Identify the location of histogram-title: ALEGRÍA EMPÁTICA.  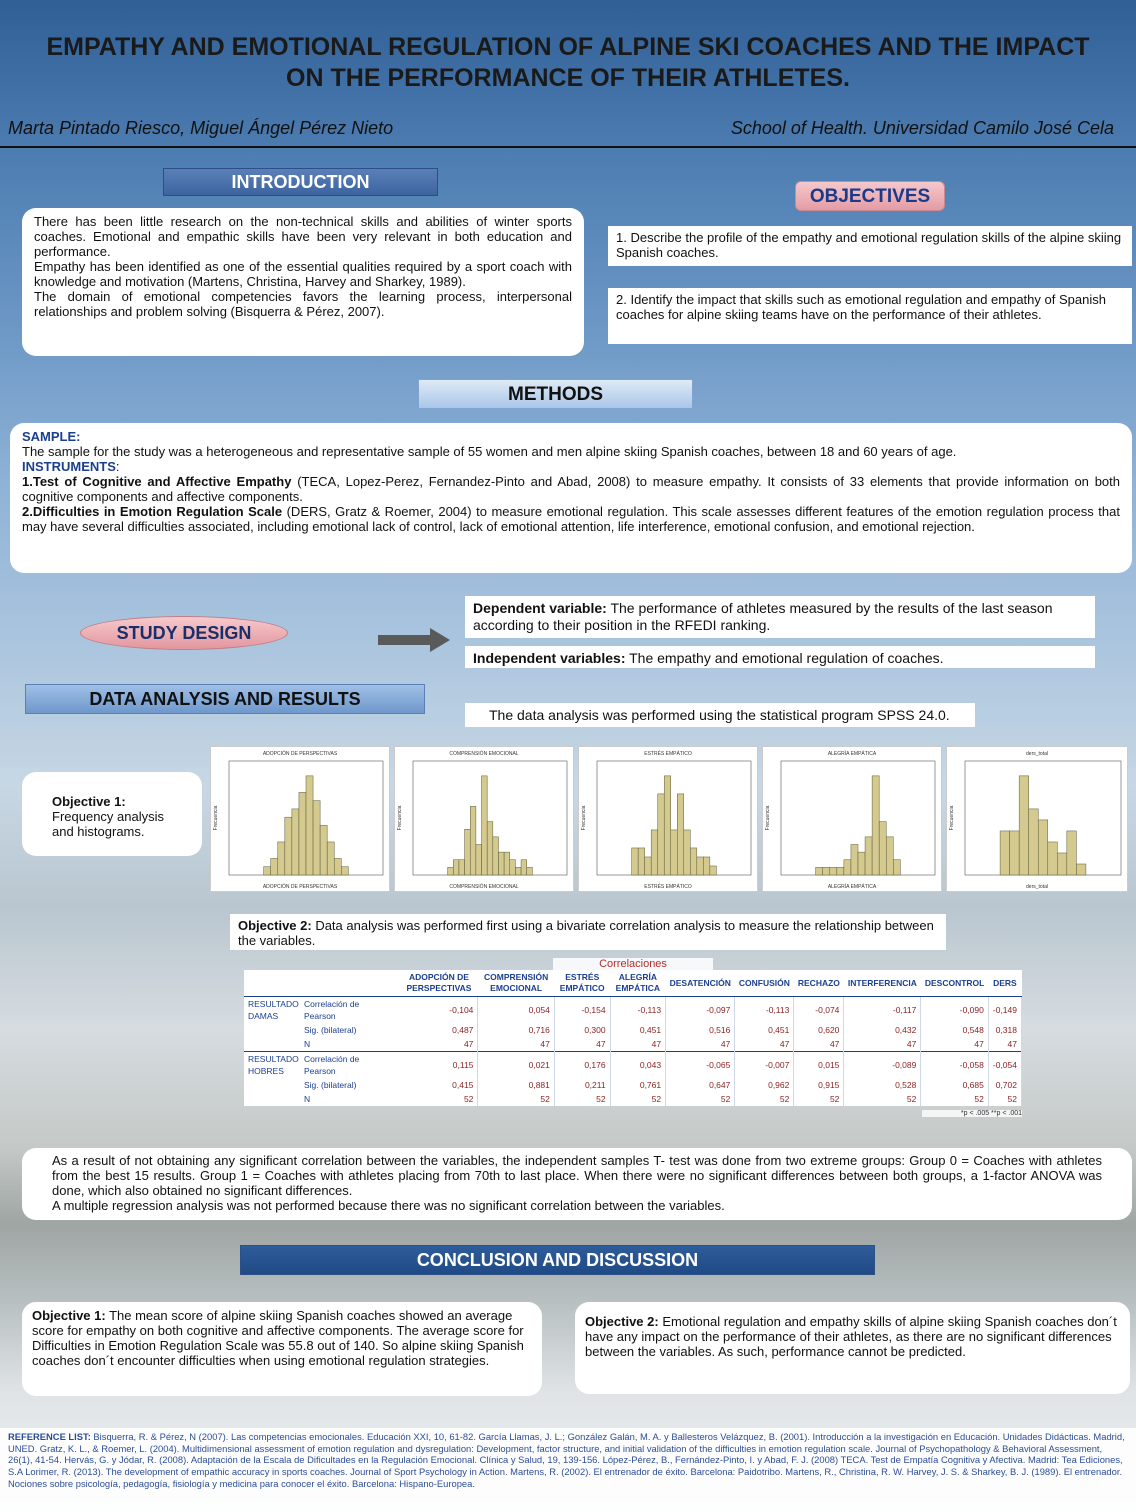
(852, 753).